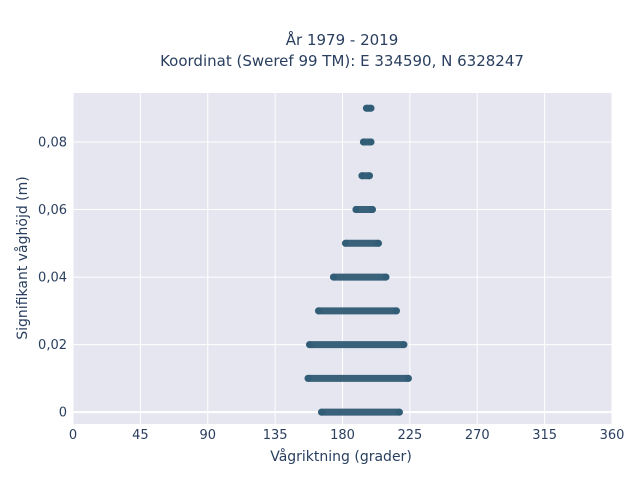  I want to click on x-tick-label: 225, so click(409, 435).